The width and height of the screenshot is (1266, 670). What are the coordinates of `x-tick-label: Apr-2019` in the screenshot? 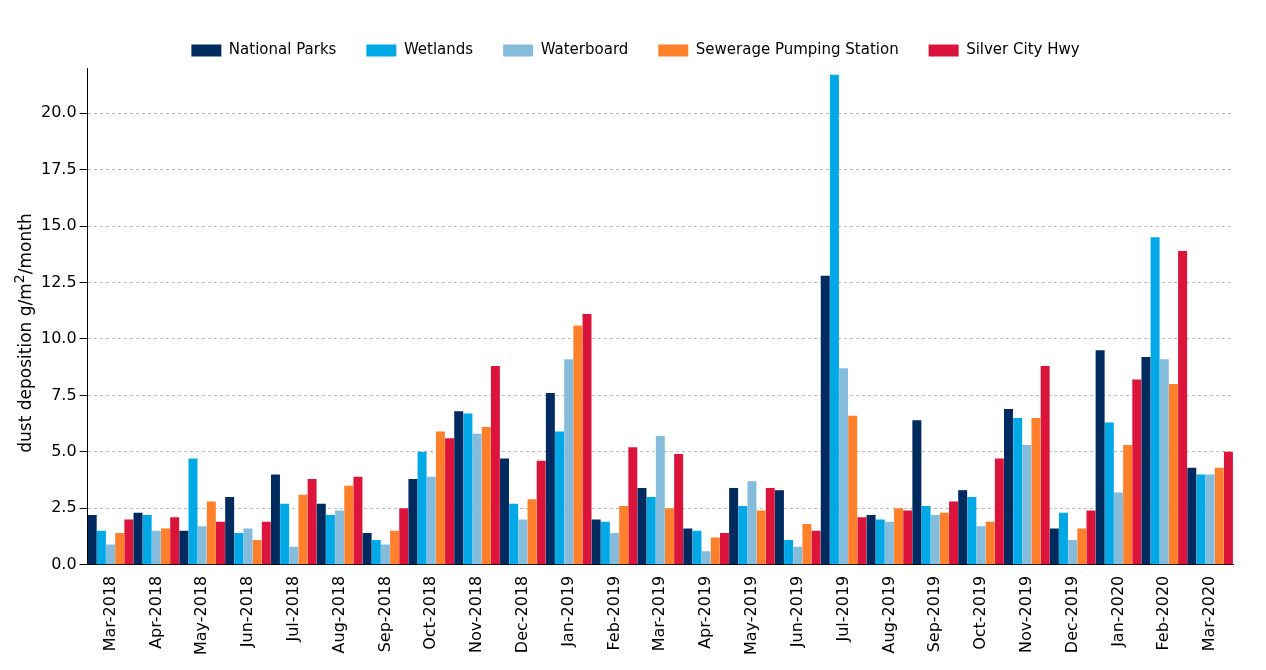 It's located at (705, 612).